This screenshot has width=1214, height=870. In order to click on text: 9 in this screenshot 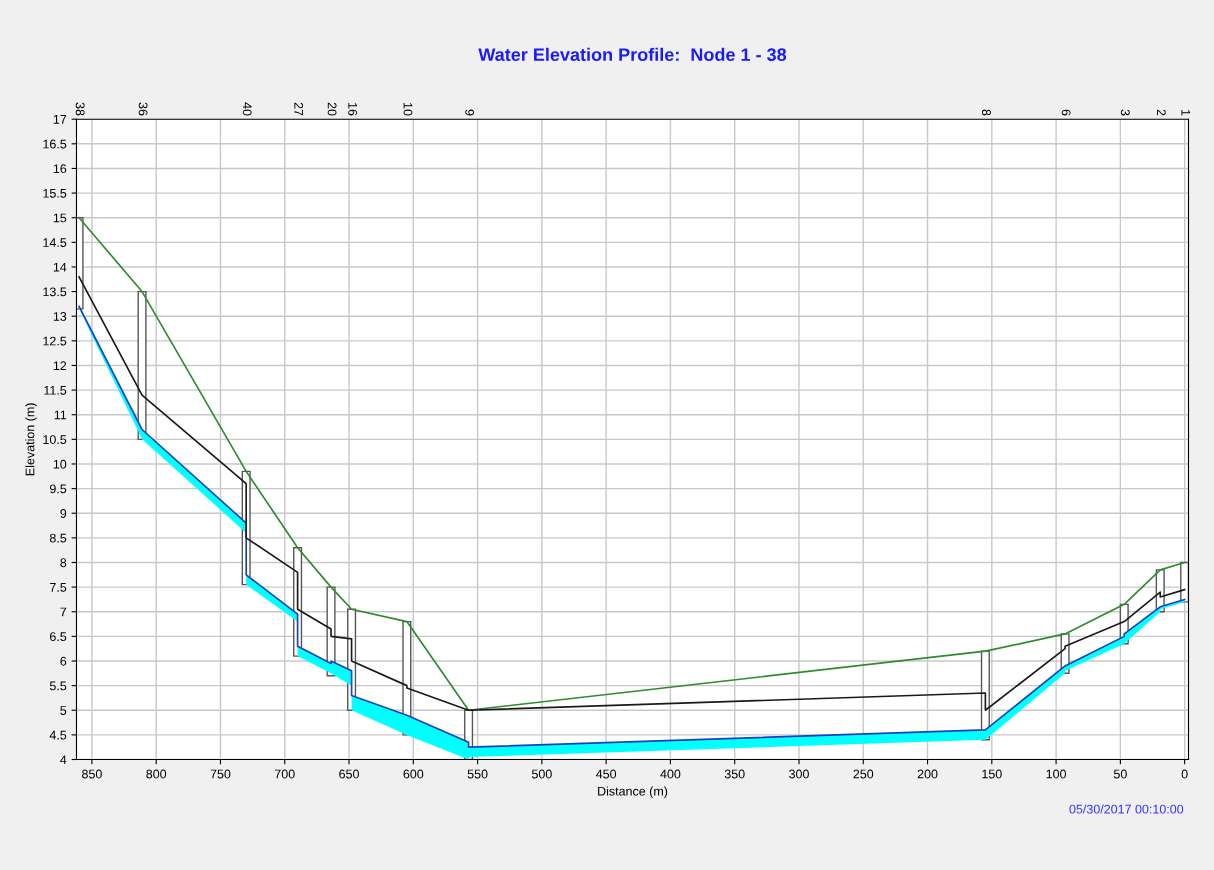, I will do `click(470, 112)`.